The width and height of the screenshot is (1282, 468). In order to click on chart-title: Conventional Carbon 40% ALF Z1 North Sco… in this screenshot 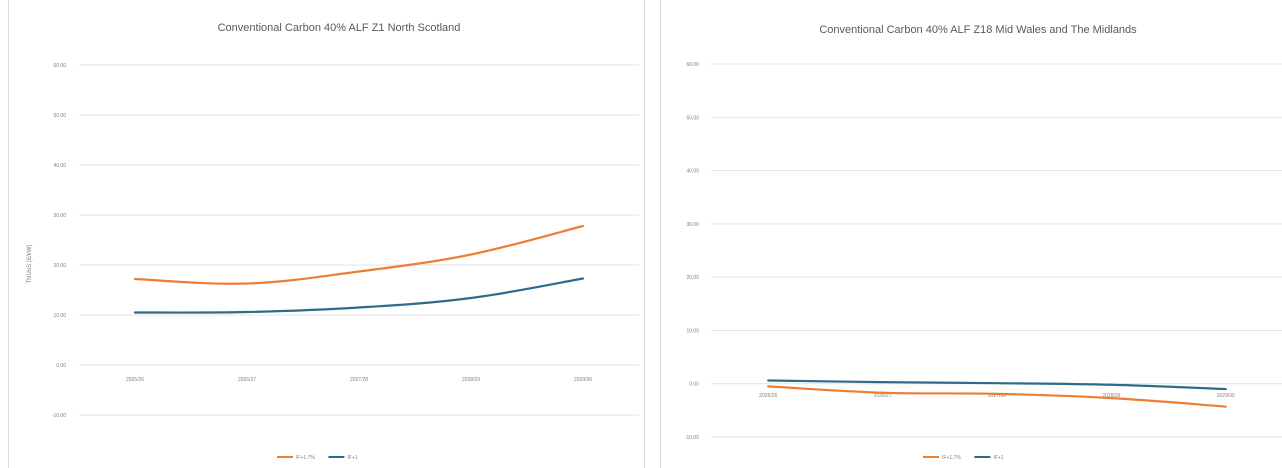, I will do `click(339, 28)`.